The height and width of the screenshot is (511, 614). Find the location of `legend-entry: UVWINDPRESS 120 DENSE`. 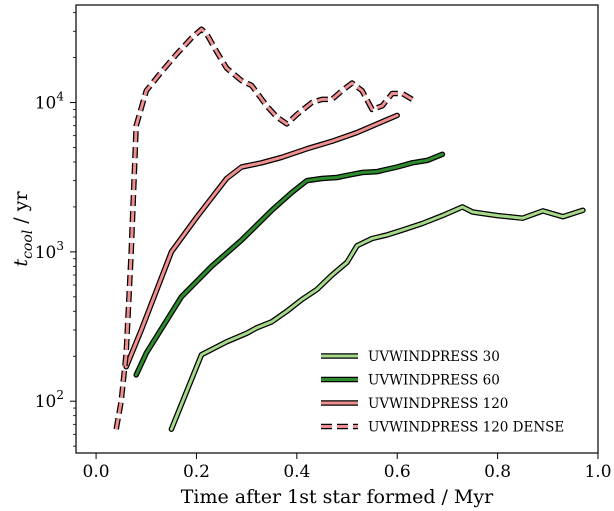

legend-entry: UVWINDPRESS 120 DENSE is located at coordinates (442, 428).